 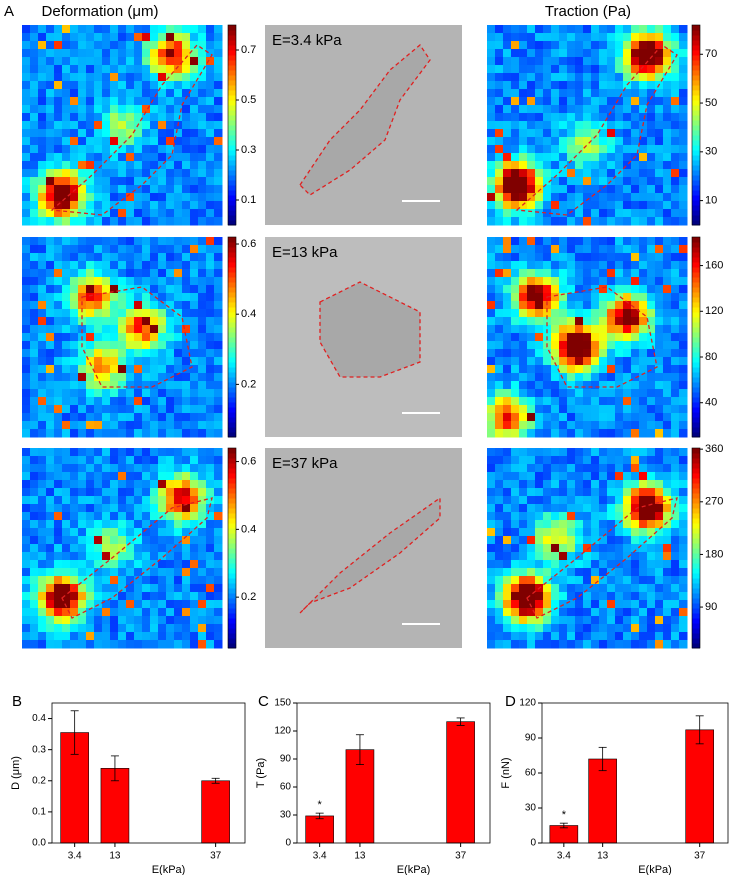 What do you see at coordinates (527, 703) in the screenshot?
I see `y-tick-label: 120` at bounding box center [527, 703].